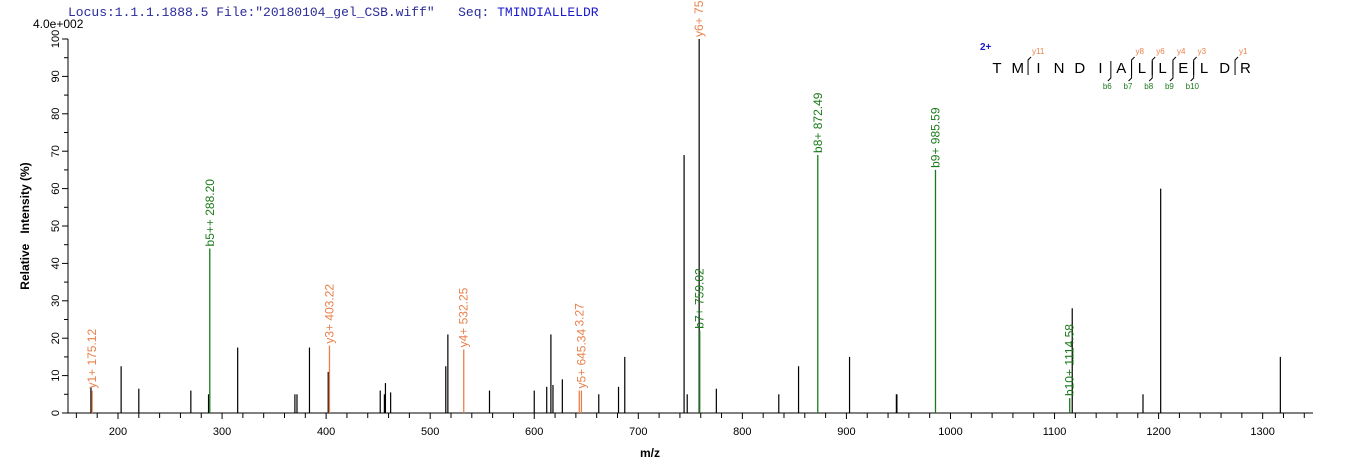 Image resolution: width=1362 pixels, height=473 pixels. Describe the element at coordinates (326, 432) in the screenshot. I see `x-tick-label: 400` at that location.